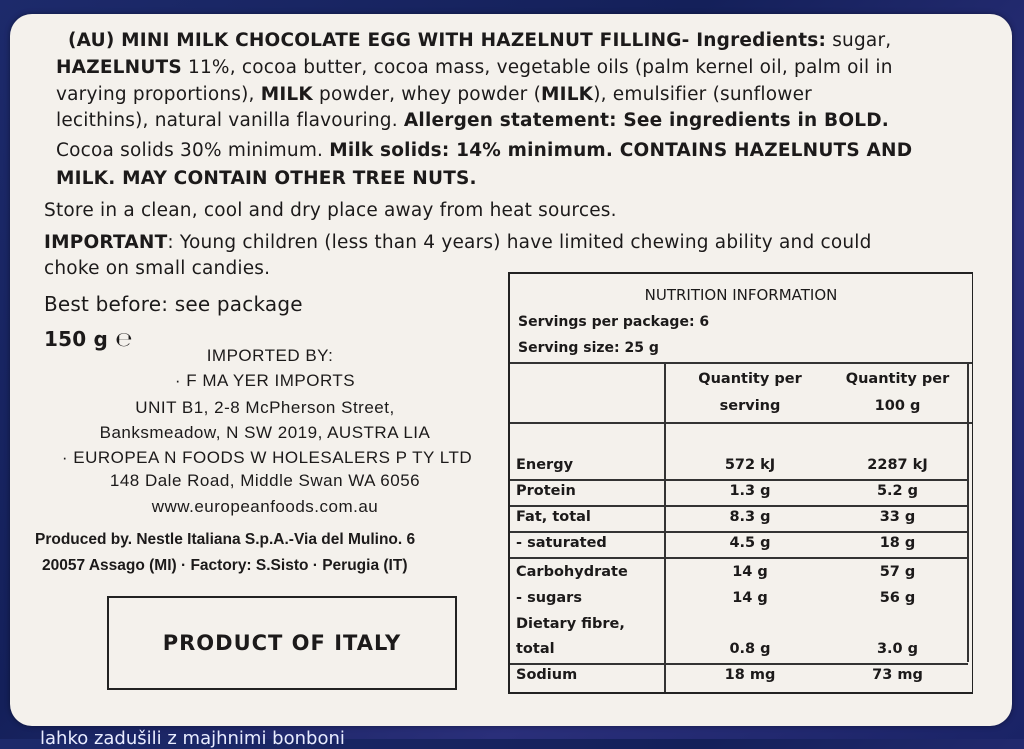 This screenshot has width=1024, height=749. I want to click on importer-line: UNIT B1, 2-8 McPherson Street,, so click(265, 407).